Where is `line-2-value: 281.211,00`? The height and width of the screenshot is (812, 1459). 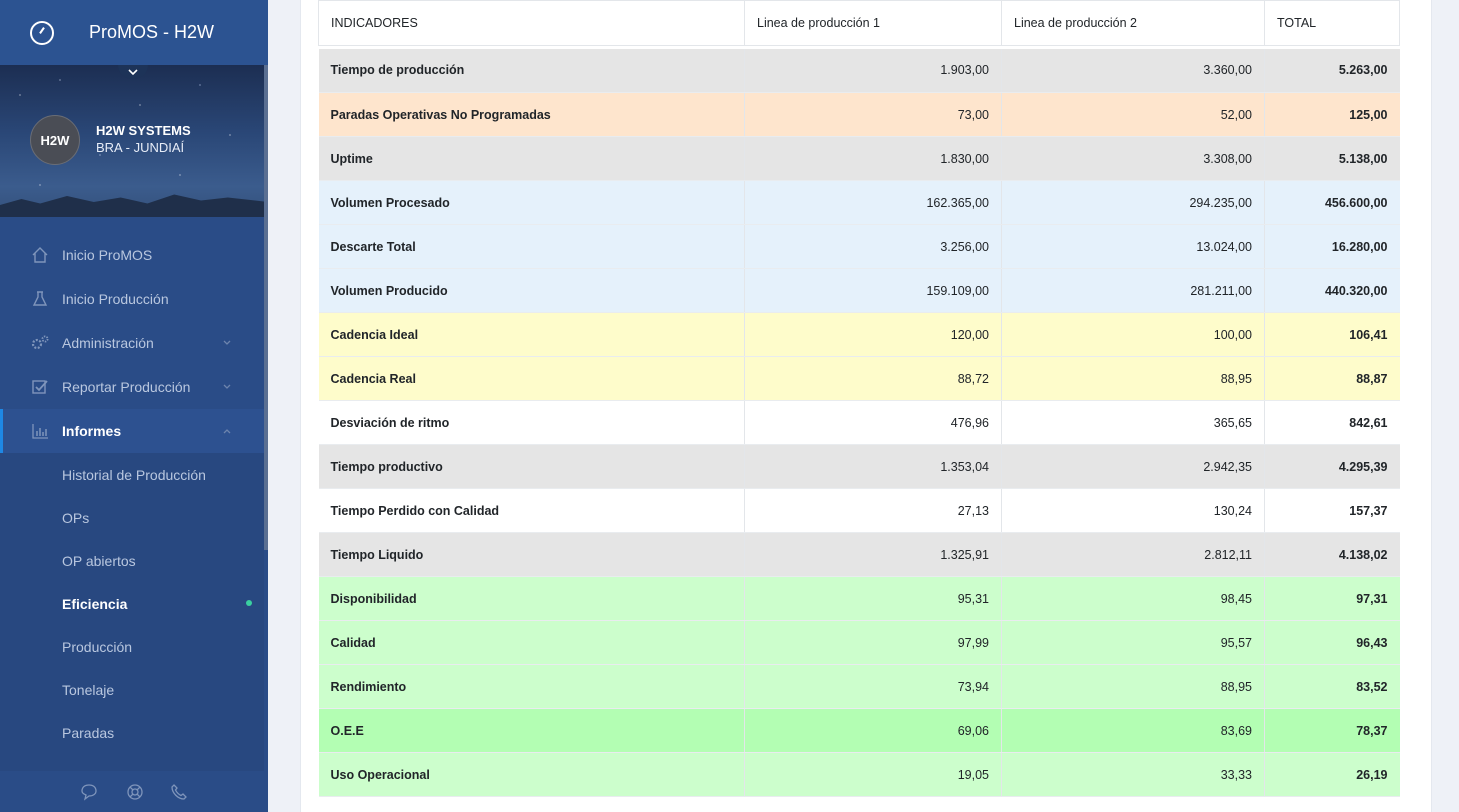 line-2-value: 281.211,00 is located at coordinates (1133, 290).